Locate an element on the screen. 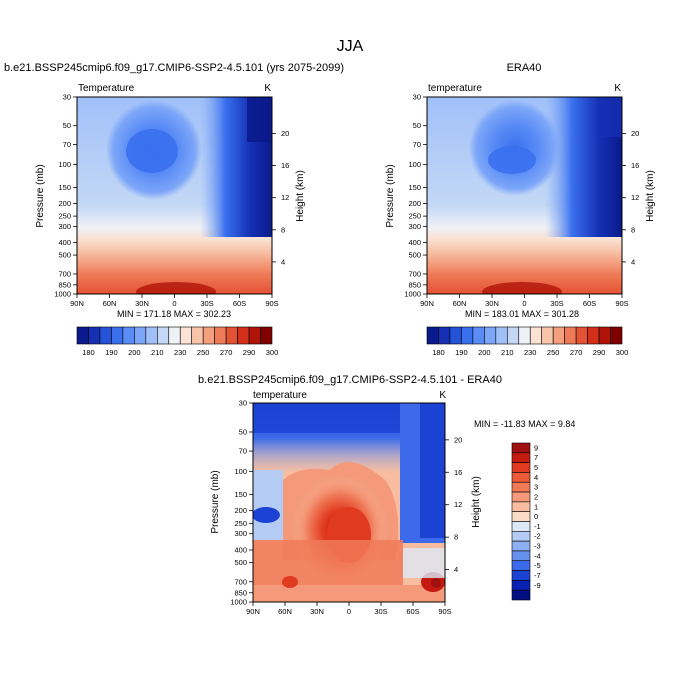 The image size is (700, 700). obs-panel-xtick-label: 0 is located at coordinates (524, 303).